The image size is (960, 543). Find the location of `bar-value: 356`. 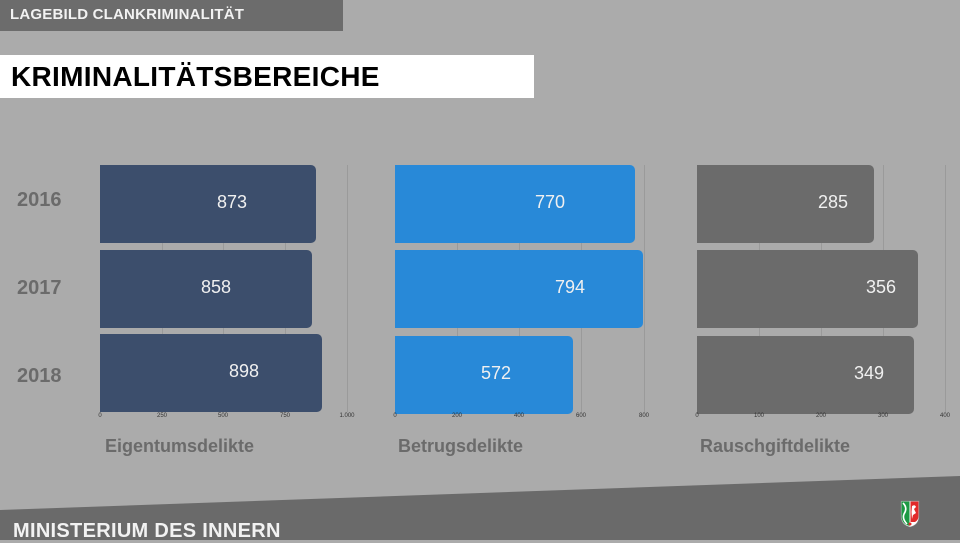

bar-value: 356 is located at coordinates (881, 287).